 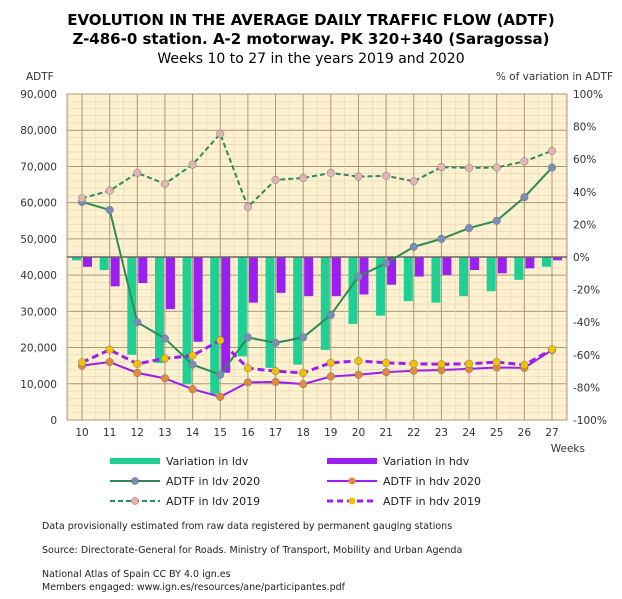 What do you see at coordinates (581, 258) in the screenshot?
I see `y-tick-right: 0%` at bounding box center [581, 258].